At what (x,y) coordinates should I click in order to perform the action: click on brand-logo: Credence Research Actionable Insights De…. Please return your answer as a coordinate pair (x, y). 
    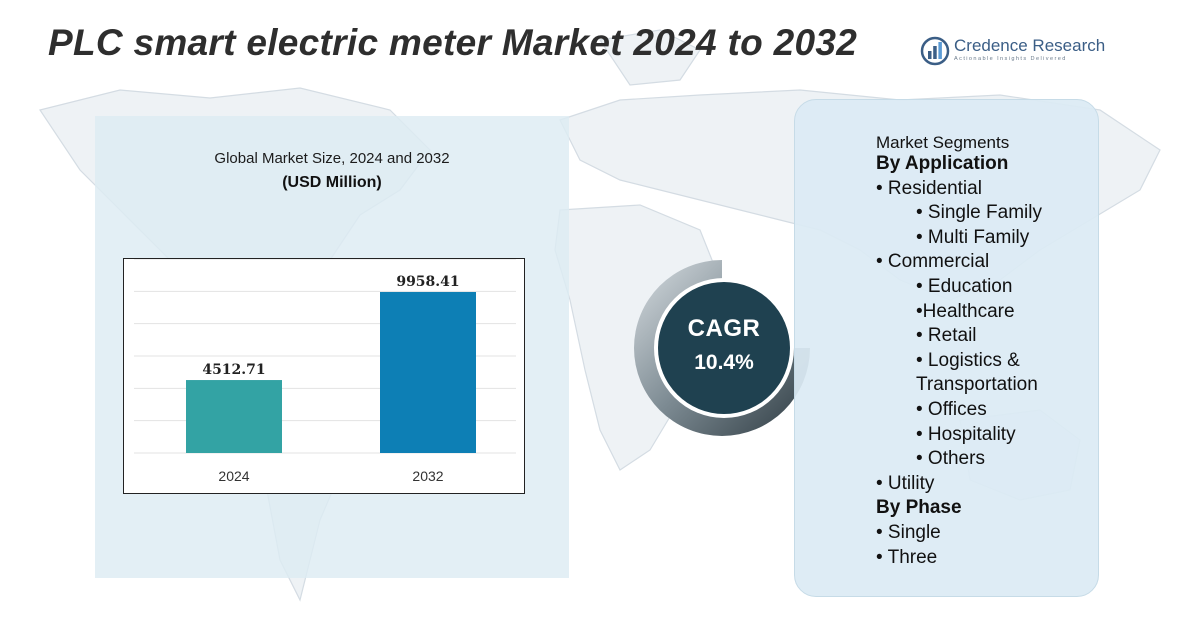
    Looking at the image, I should click on (1015, 54).